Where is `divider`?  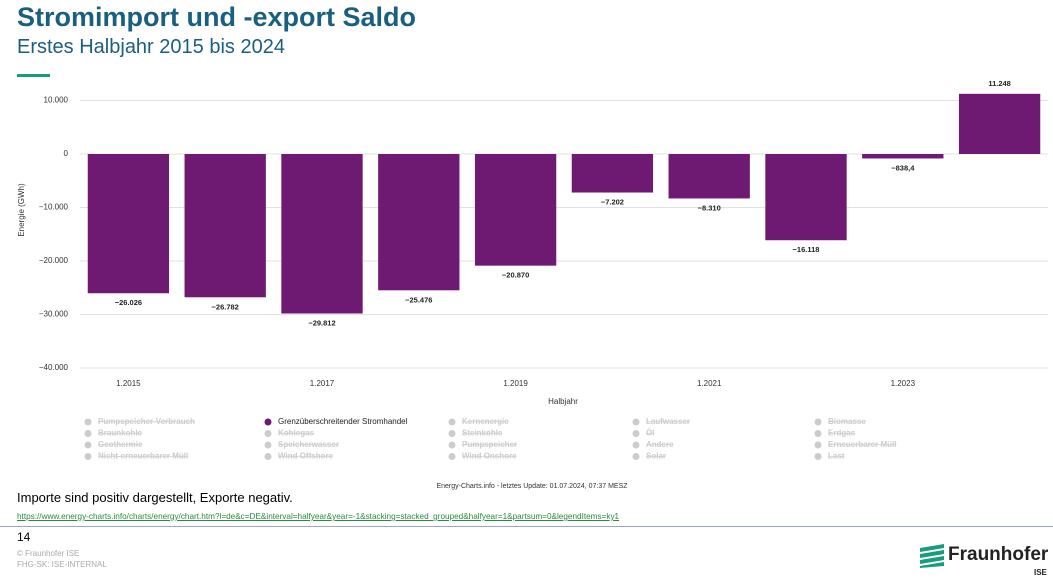
divider is located at coordinates (526, 526).